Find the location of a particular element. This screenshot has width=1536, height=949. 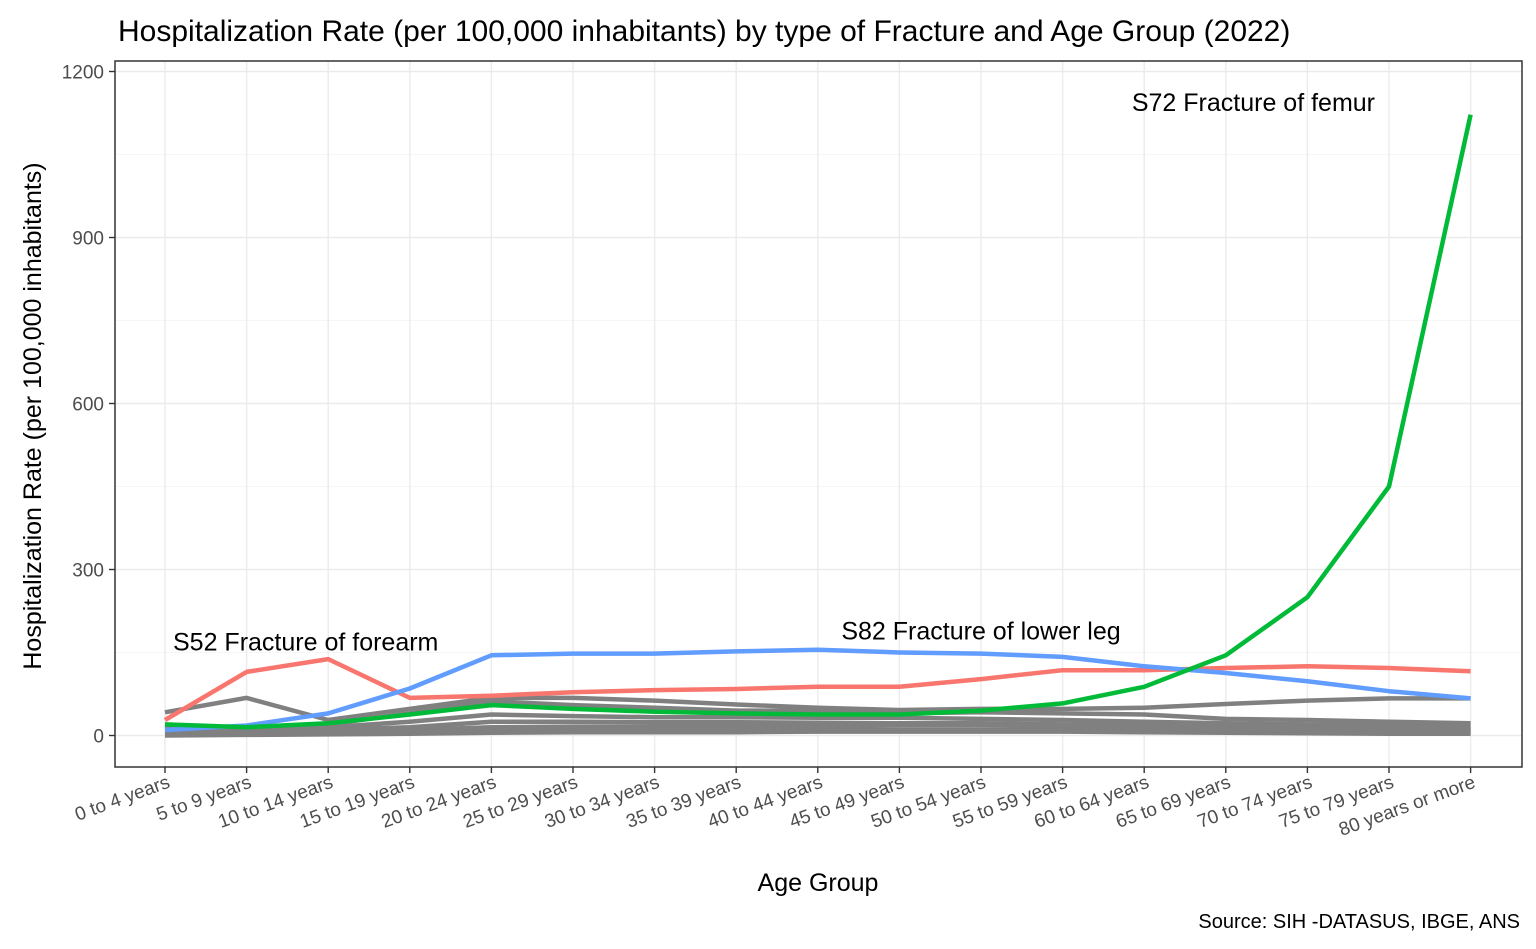

annotation-s52: S52 Fracture of forearm is located at coordinates (305, 642).